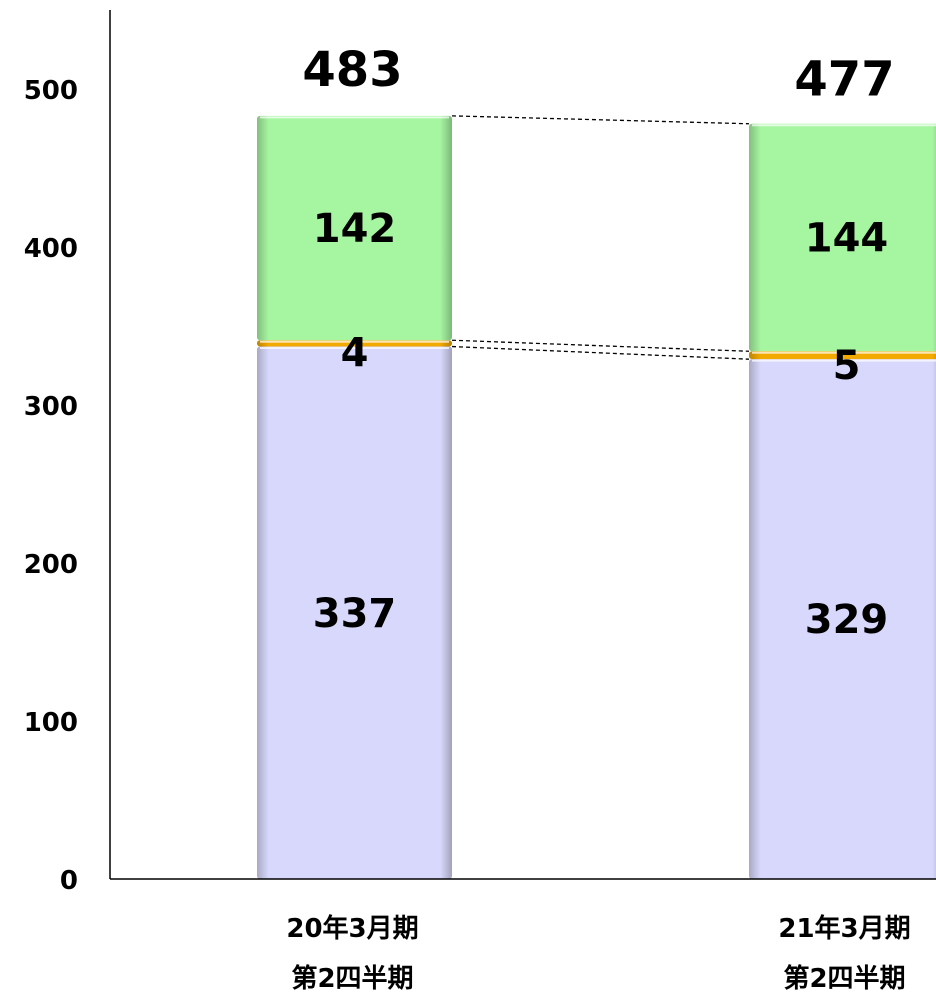  What do you see at coordinates (844, 79) in the screenshot?
I see `total-value-label: 477` at bounding box center [844, 79].